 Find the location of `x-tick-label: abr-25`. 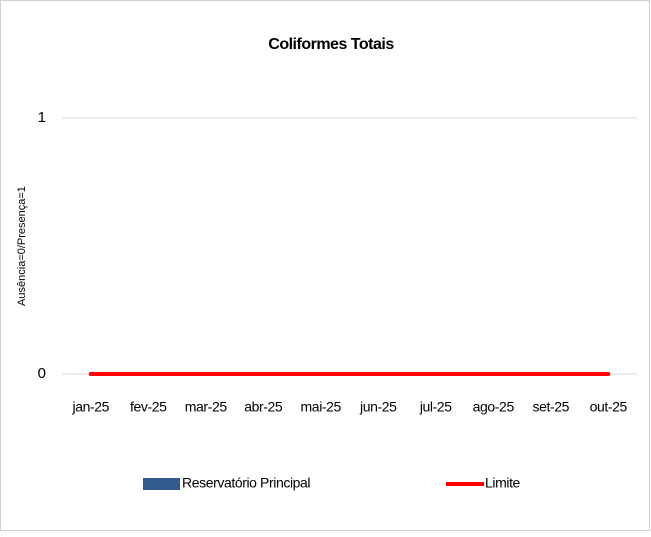

x-tick-label: abr-25 is located at coordinates (263, 407).